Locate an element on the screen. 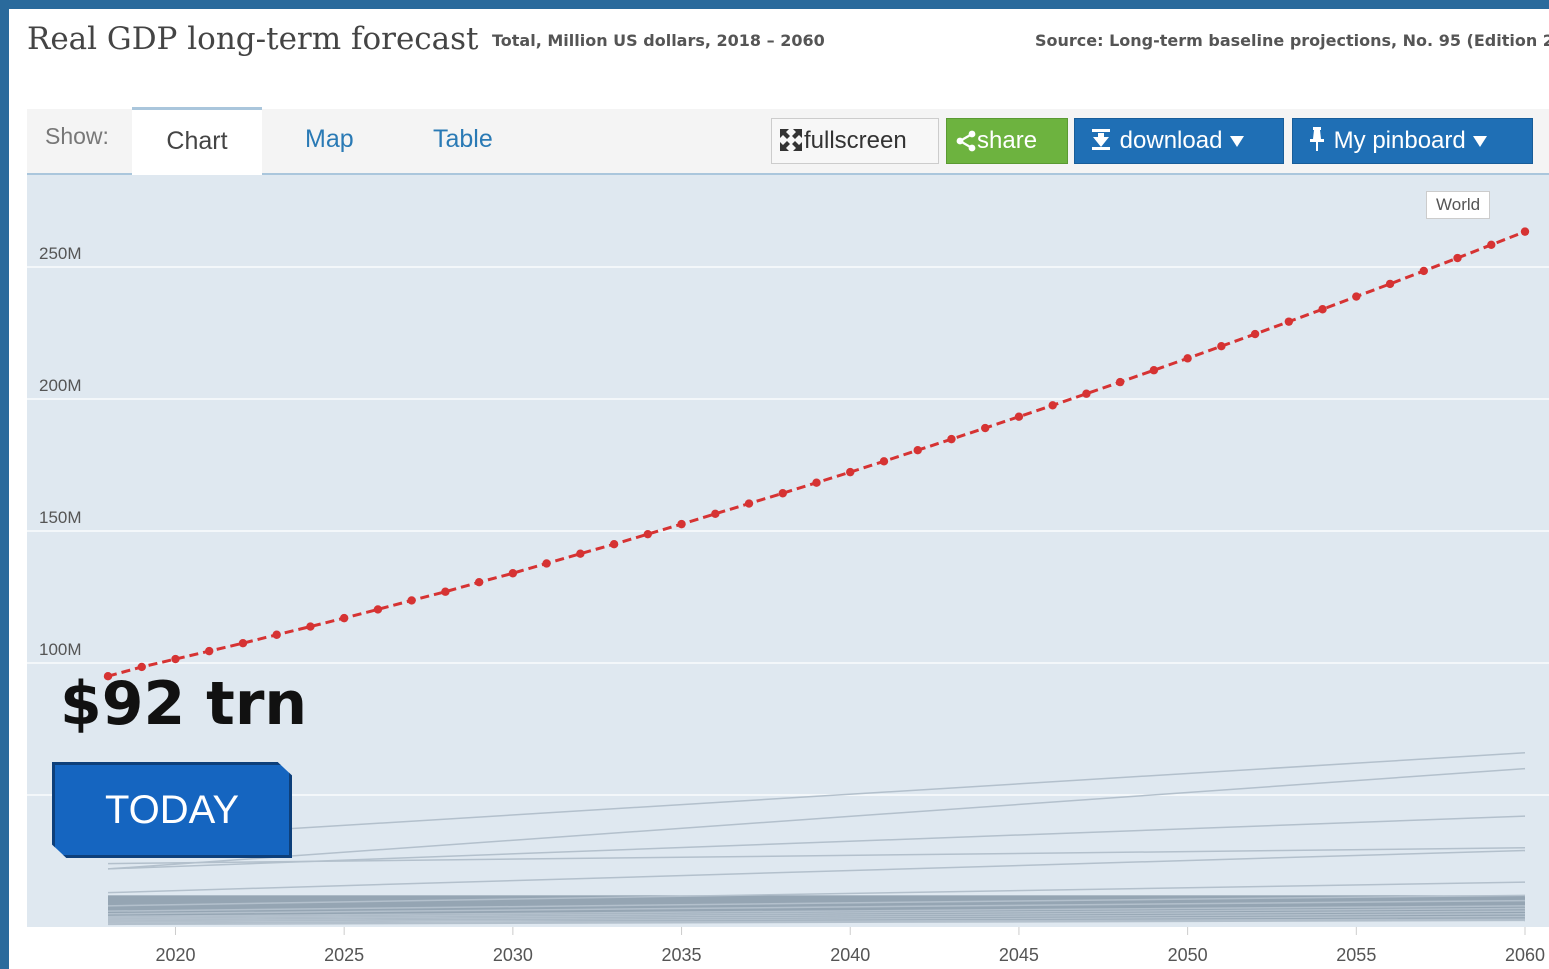 This screenshot has width=1549, height=969. download-button: download is located at coordinates (1179, 141).